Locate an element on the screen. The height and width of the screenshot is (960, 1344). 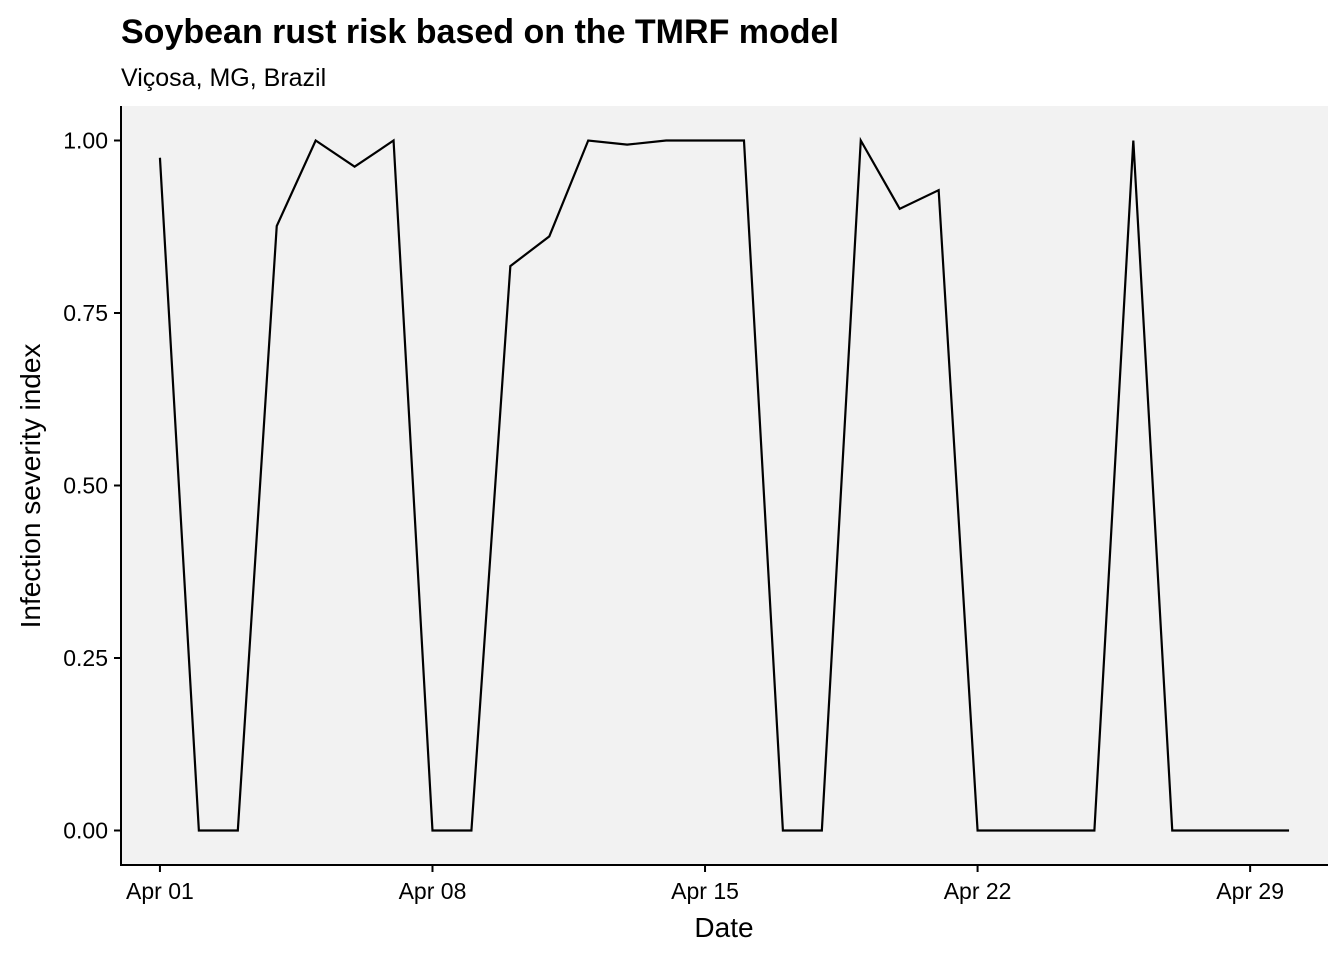
x-tick-label: Apr 15 is located at coordinates (705, 891).